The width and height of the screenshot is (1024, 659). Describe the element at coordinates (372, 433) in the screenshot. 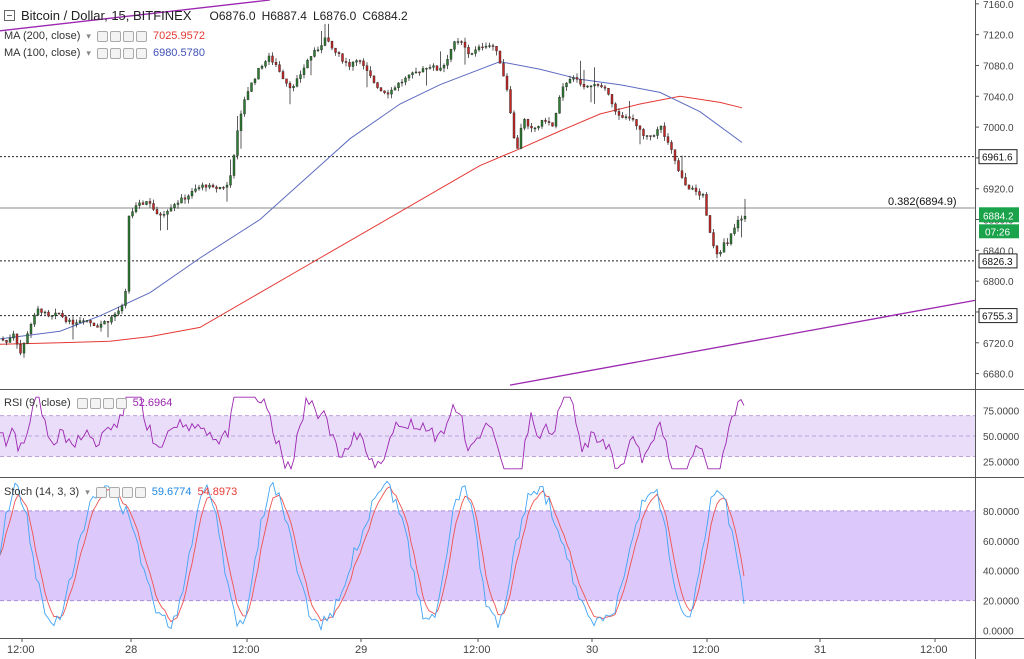

I see `rsi-line` at that location.